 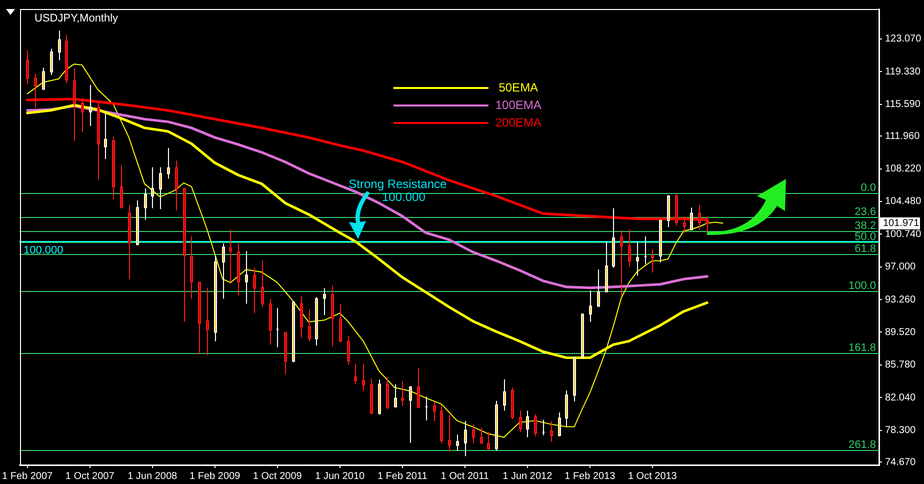 What do you see at coordinates (900, 365) in the screenshot?
I see `y-tick-label: 85.780` at bounding box center [900, 365].